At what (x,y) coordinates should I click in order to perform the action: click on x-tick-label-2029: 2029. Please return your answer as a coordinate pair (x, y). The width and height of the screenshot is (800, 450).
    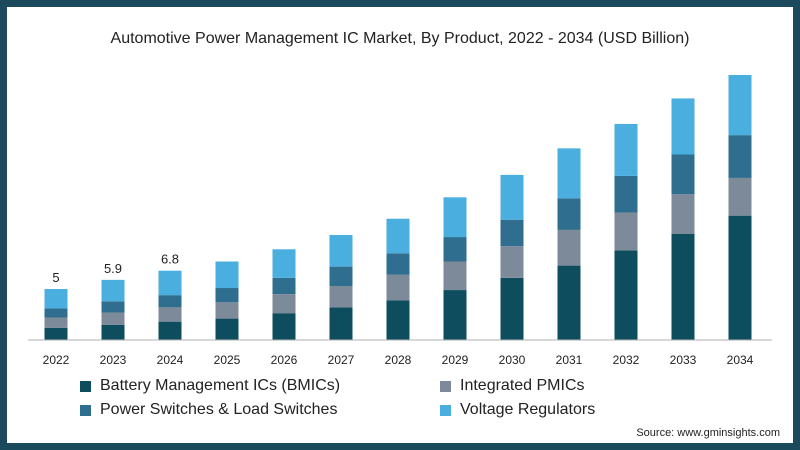
    Looking at the image, I should click on (455, 360).